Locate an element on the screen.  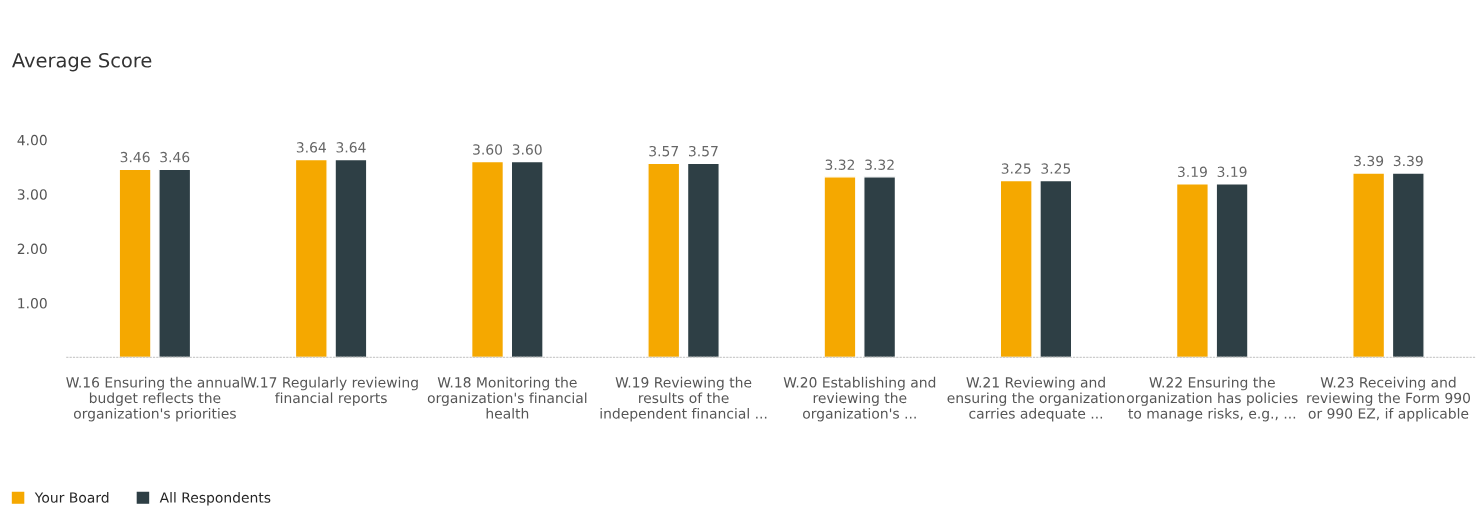
y-tick-label: 4.00 is located at coordinates (32, 140).